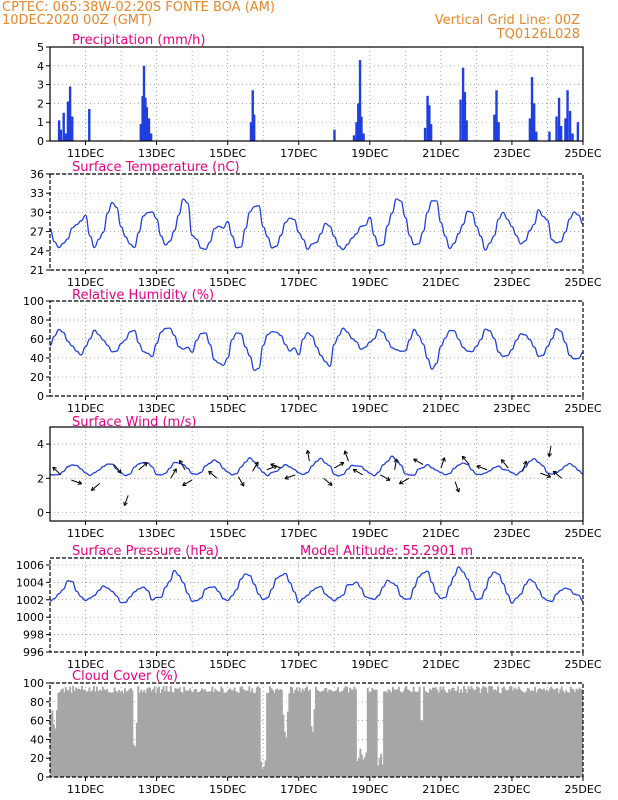 The image size is (618, 800). Describe the element at coordinates (227, 664) in the screenshot. I see `x-tick-label: 15DEC` at that location.